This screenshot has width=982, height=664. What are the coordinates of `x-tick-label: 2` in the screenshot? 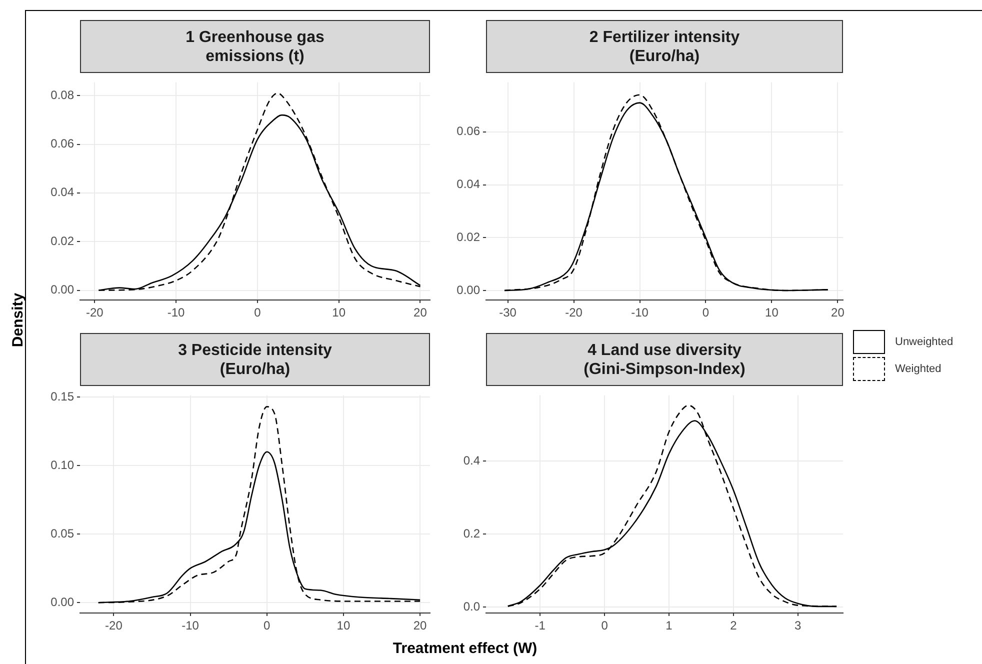 It's located at (734, 625).